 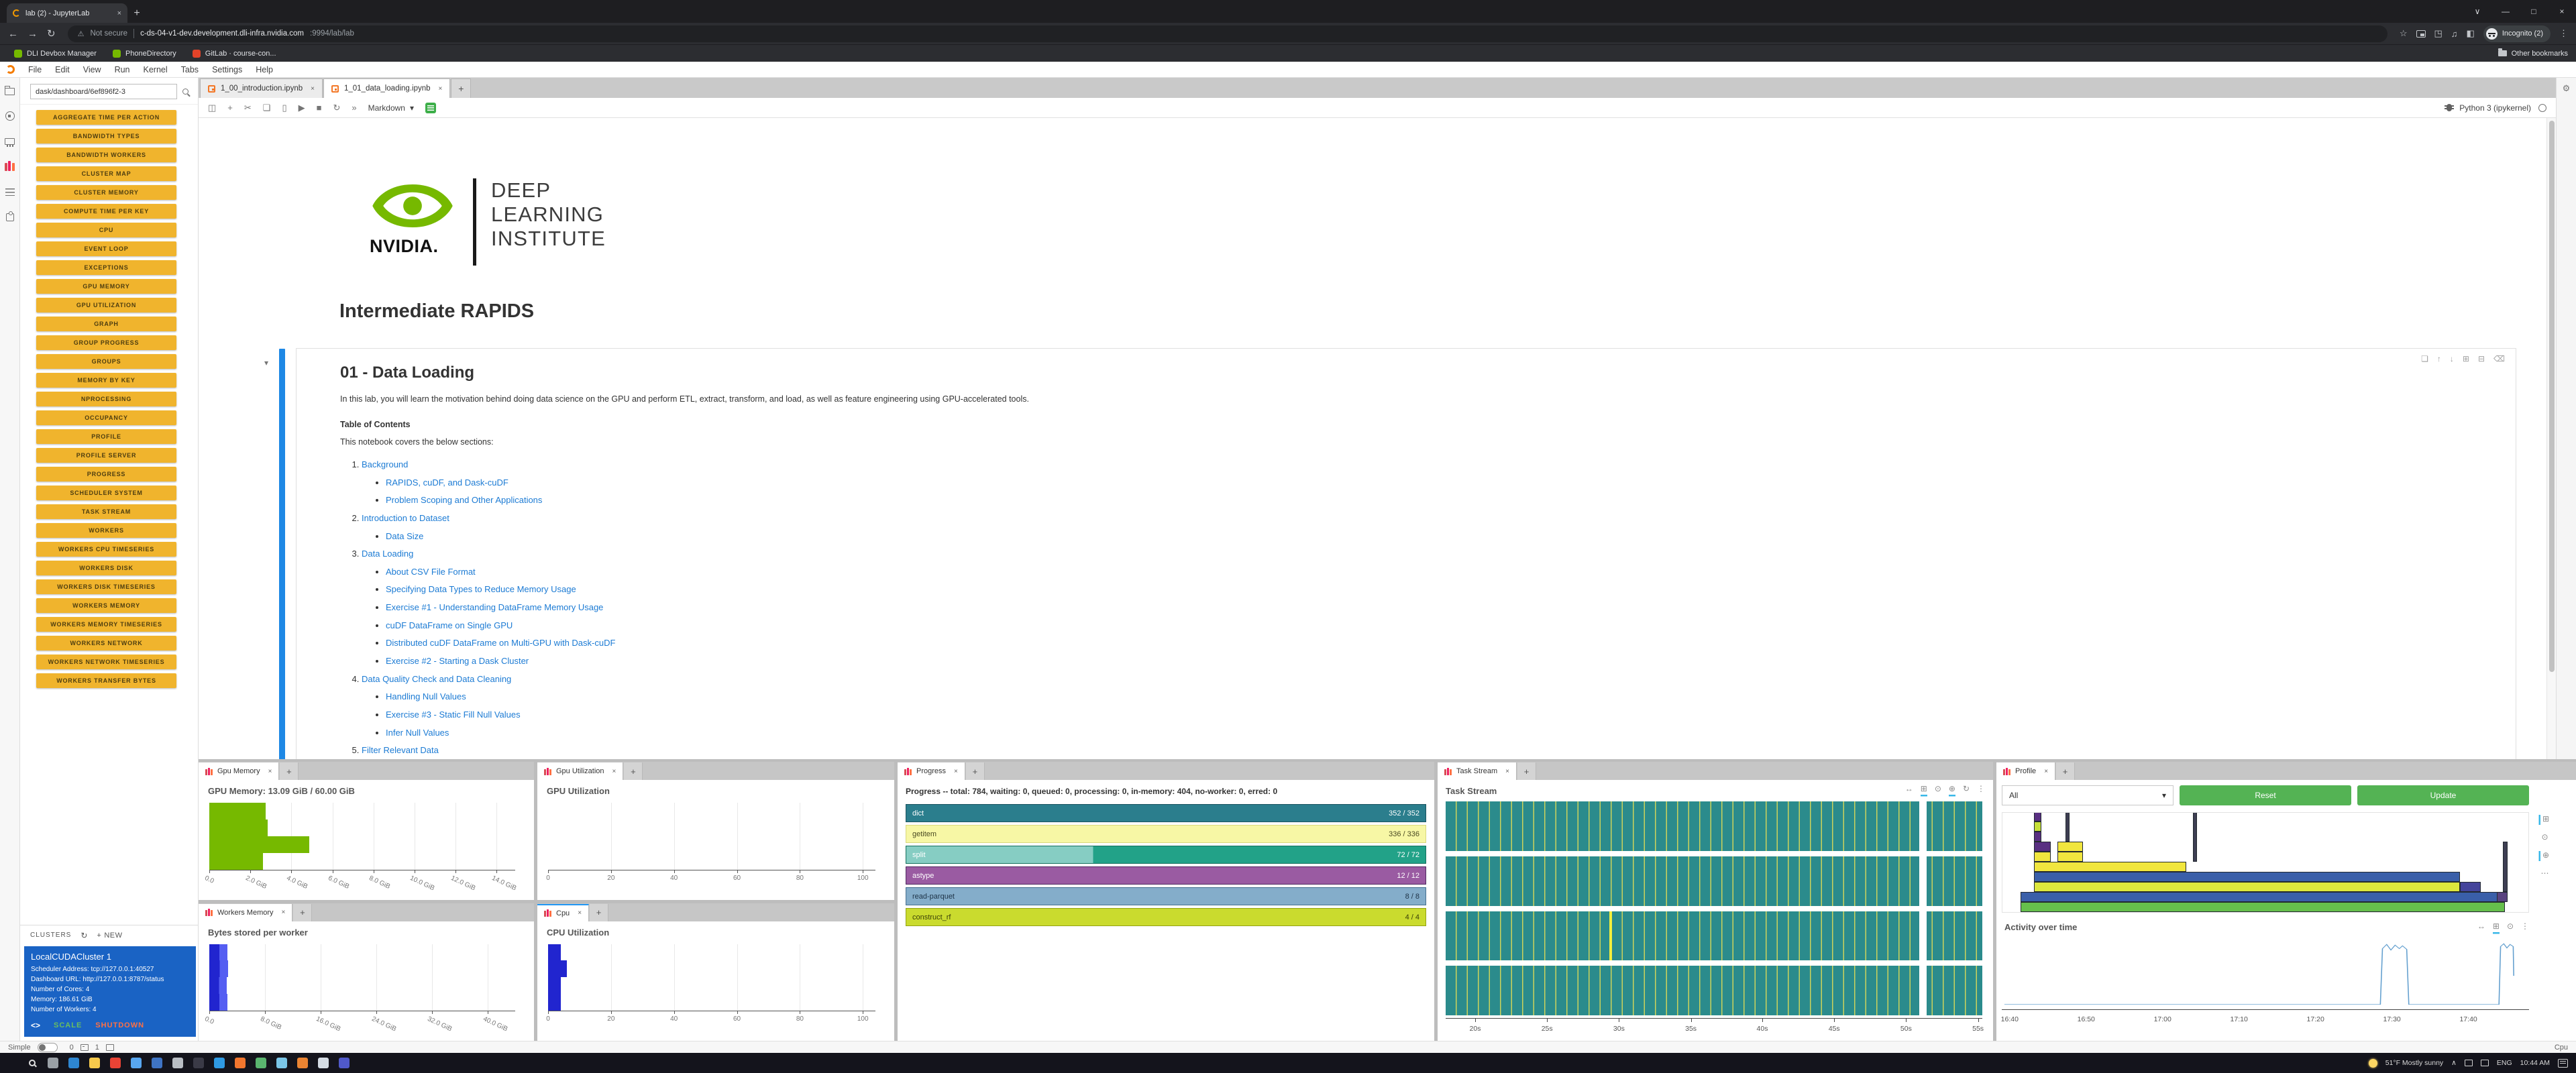 I want to click on insert-cell-icon: +, so click(x=230, y=108).